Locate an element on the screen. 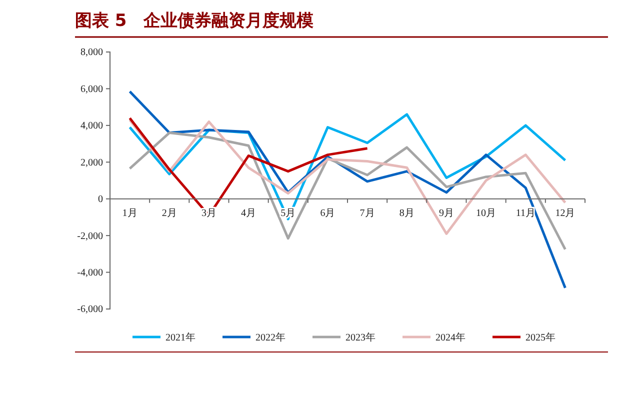 Image resolution: width=620 pixels, height=393 pixels. x-tick-label: 7月 is located at coordinates (367, 213).